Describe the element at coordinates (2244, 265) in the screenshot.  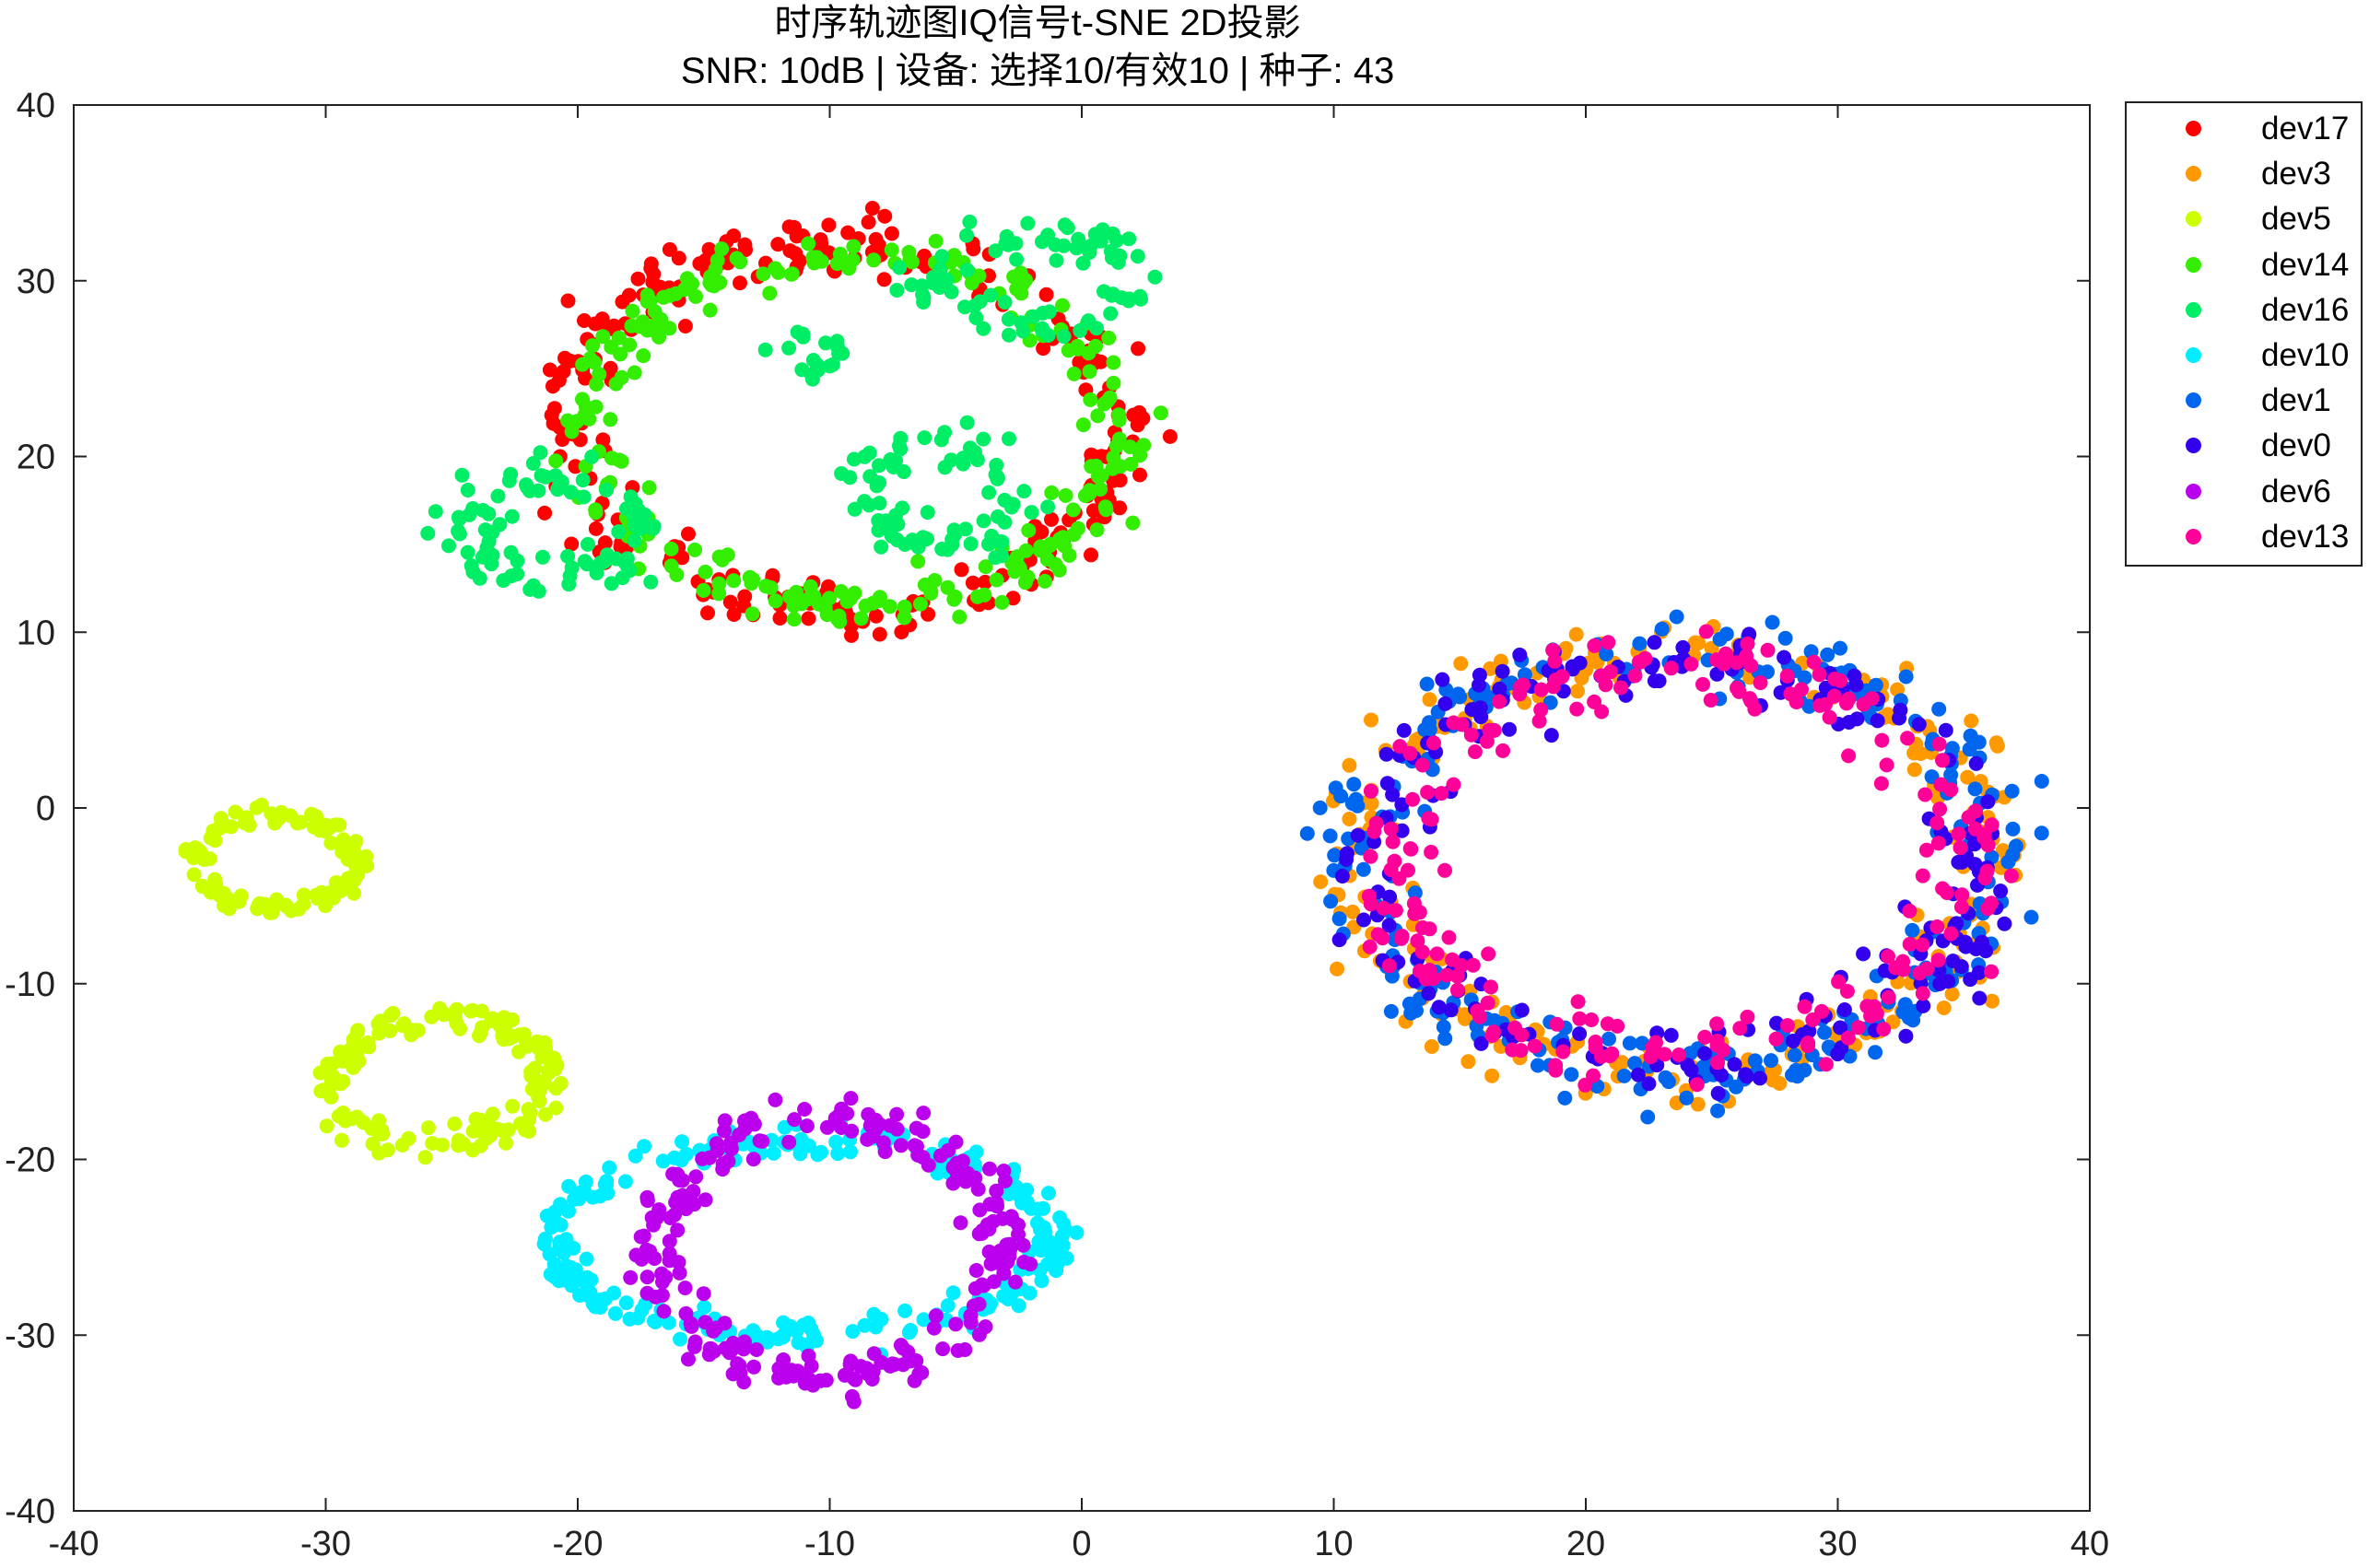
I see `legend-item-dev14: dev14` at that location.